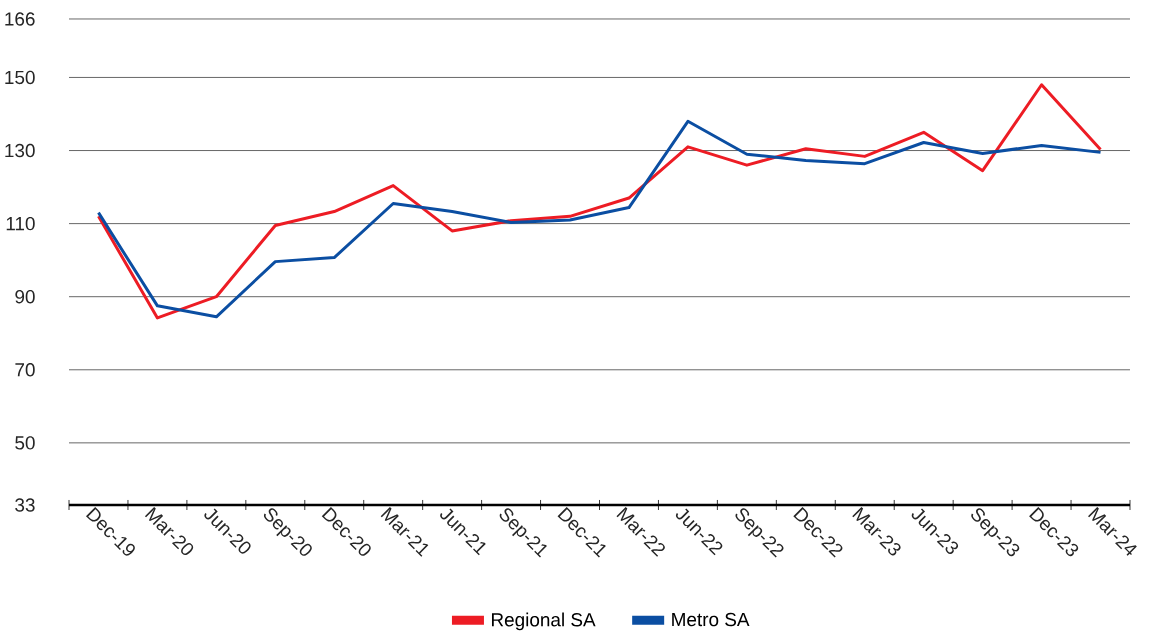 This screenshot has height=636, width=1168. I want to click on y-tick-label: 70, so click(25, 370).